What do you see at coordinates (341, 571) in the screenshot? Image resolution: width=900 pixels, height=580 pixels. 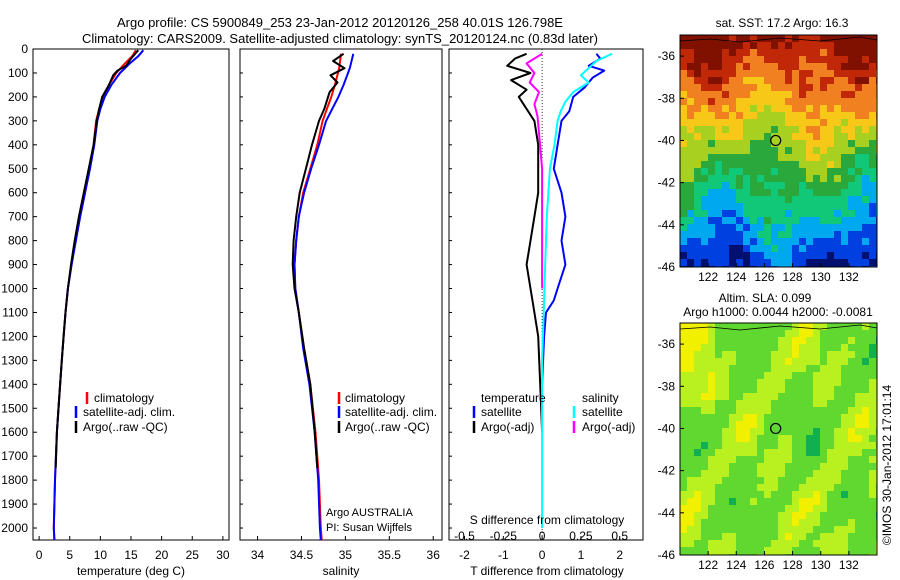 I see `salinity-axis-label: salinity` at bounding box center [341, 571].